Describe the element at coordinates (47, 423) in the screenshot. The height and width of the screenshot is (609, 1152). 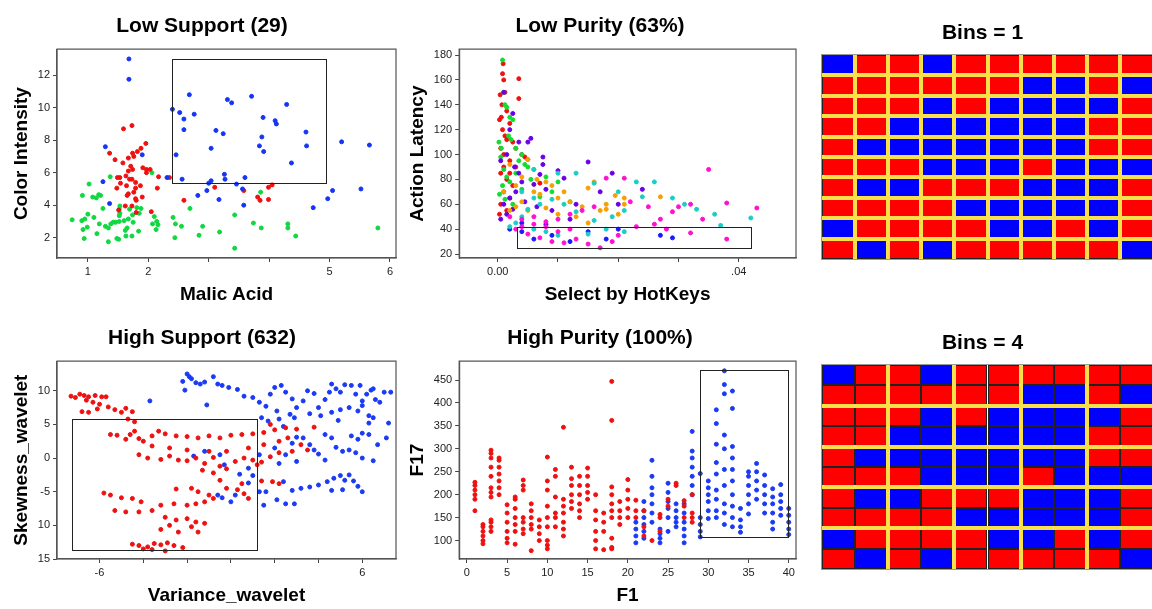
I see `y-tick-label: 5` at that location.